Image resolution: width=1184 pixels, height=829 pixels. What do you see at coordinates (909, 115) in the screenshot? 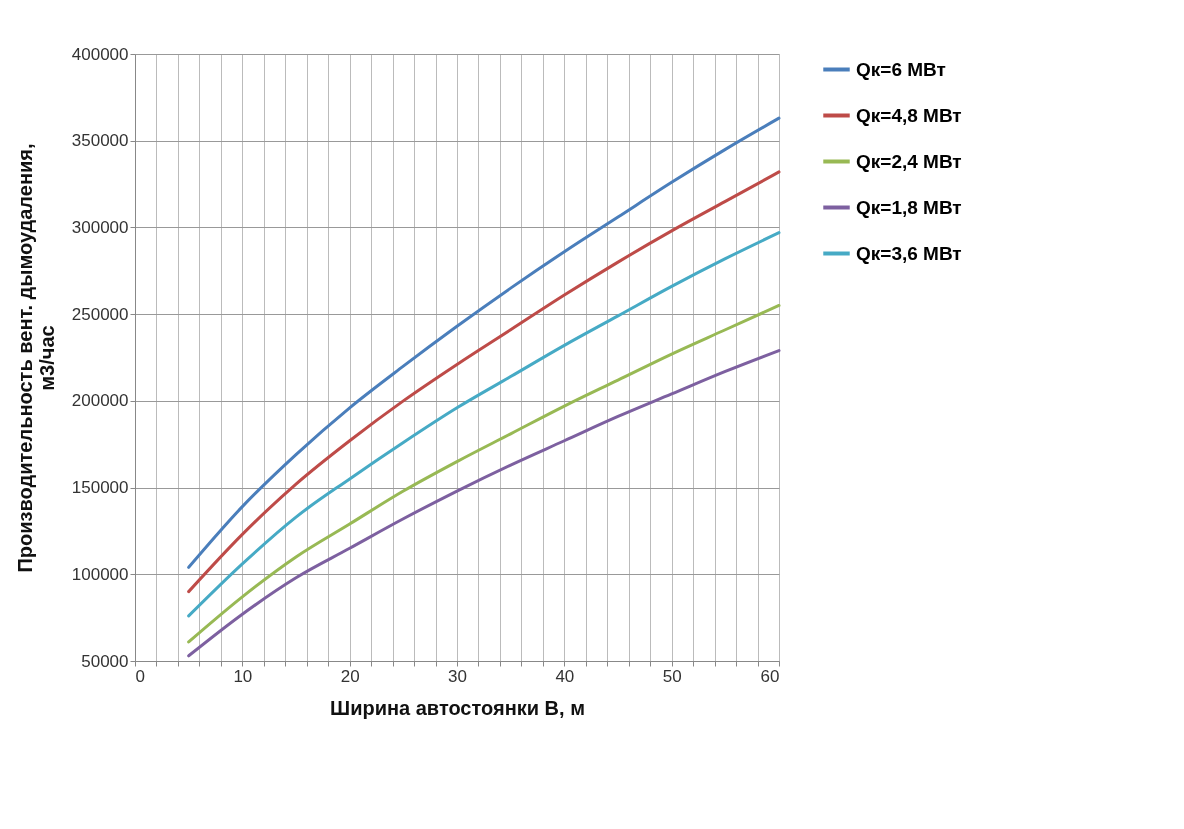
I see `legend-label: Qк=4,8 МВт` at bounding box center [909, 115].